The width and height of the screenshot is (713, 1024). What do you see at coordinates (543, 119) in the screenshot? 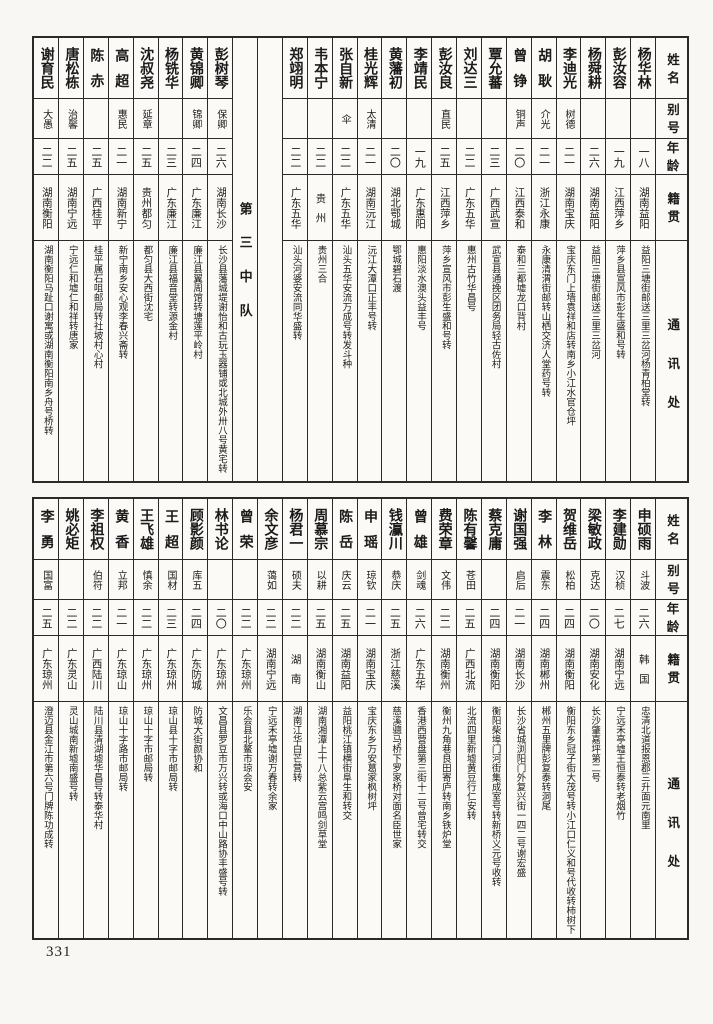
I see `entry-alias: 介光` at bounding box center [543, 119].